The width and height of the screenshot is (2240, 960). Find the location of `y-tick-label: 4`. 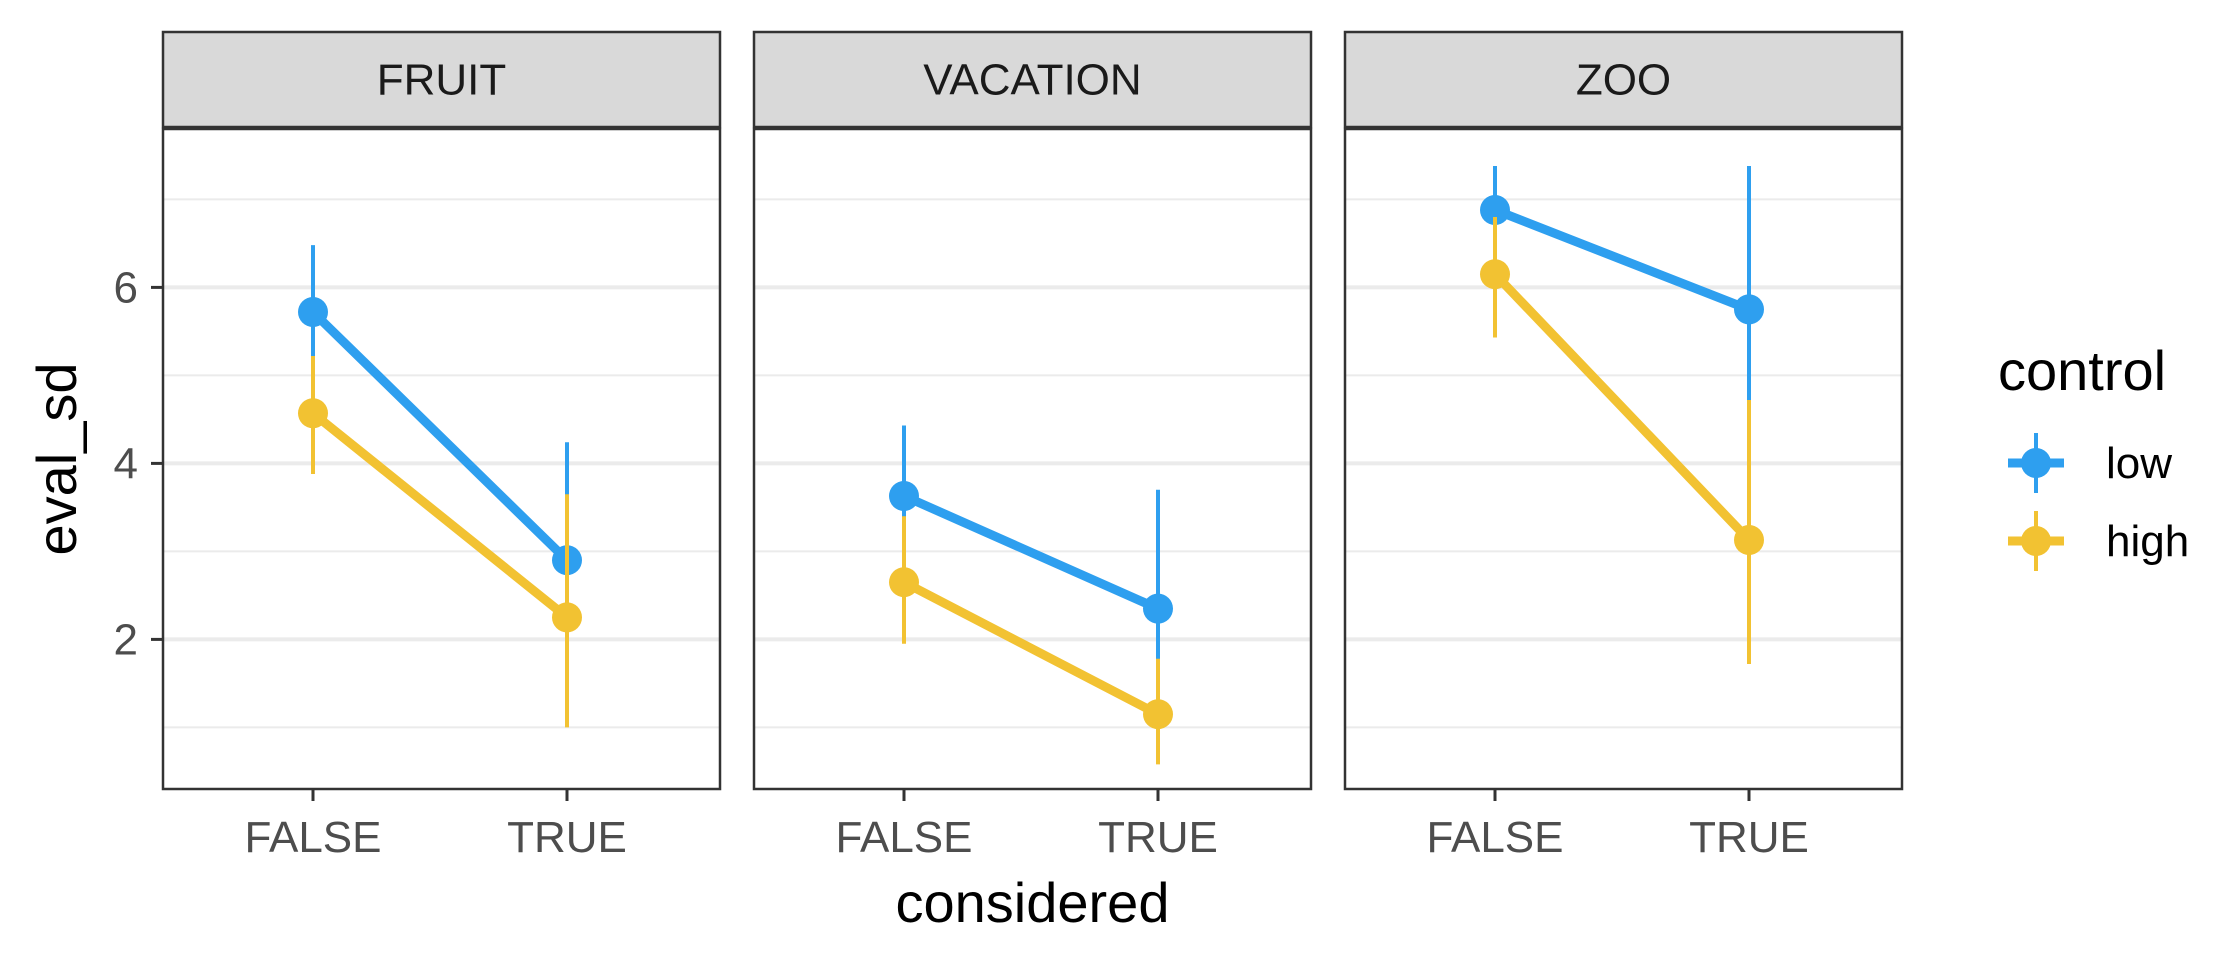

y-tick-label: 4 is located at coordinates (126, 463).